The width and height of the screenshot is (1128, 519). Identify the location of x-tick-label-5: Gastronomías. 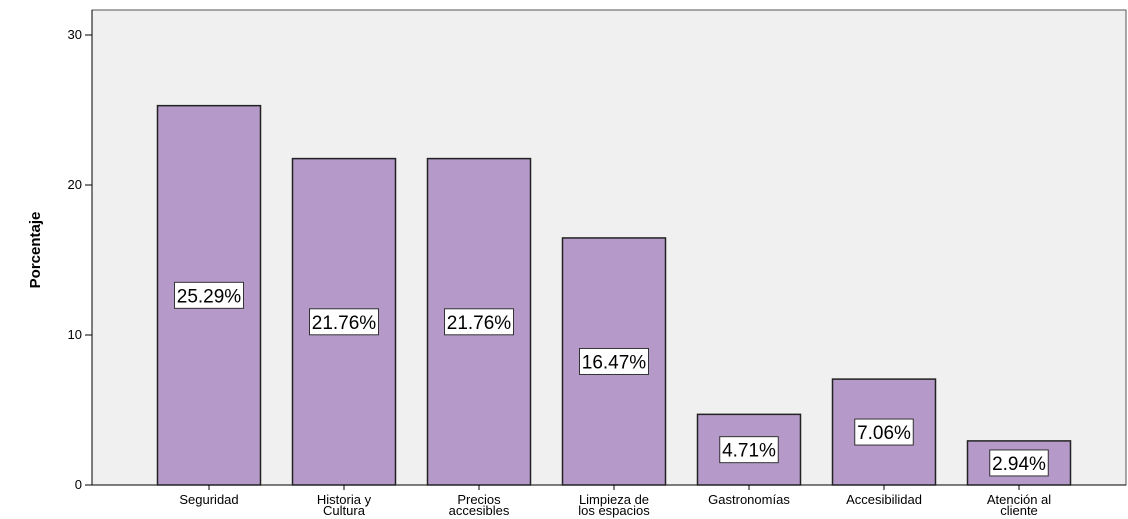
(749, 499).